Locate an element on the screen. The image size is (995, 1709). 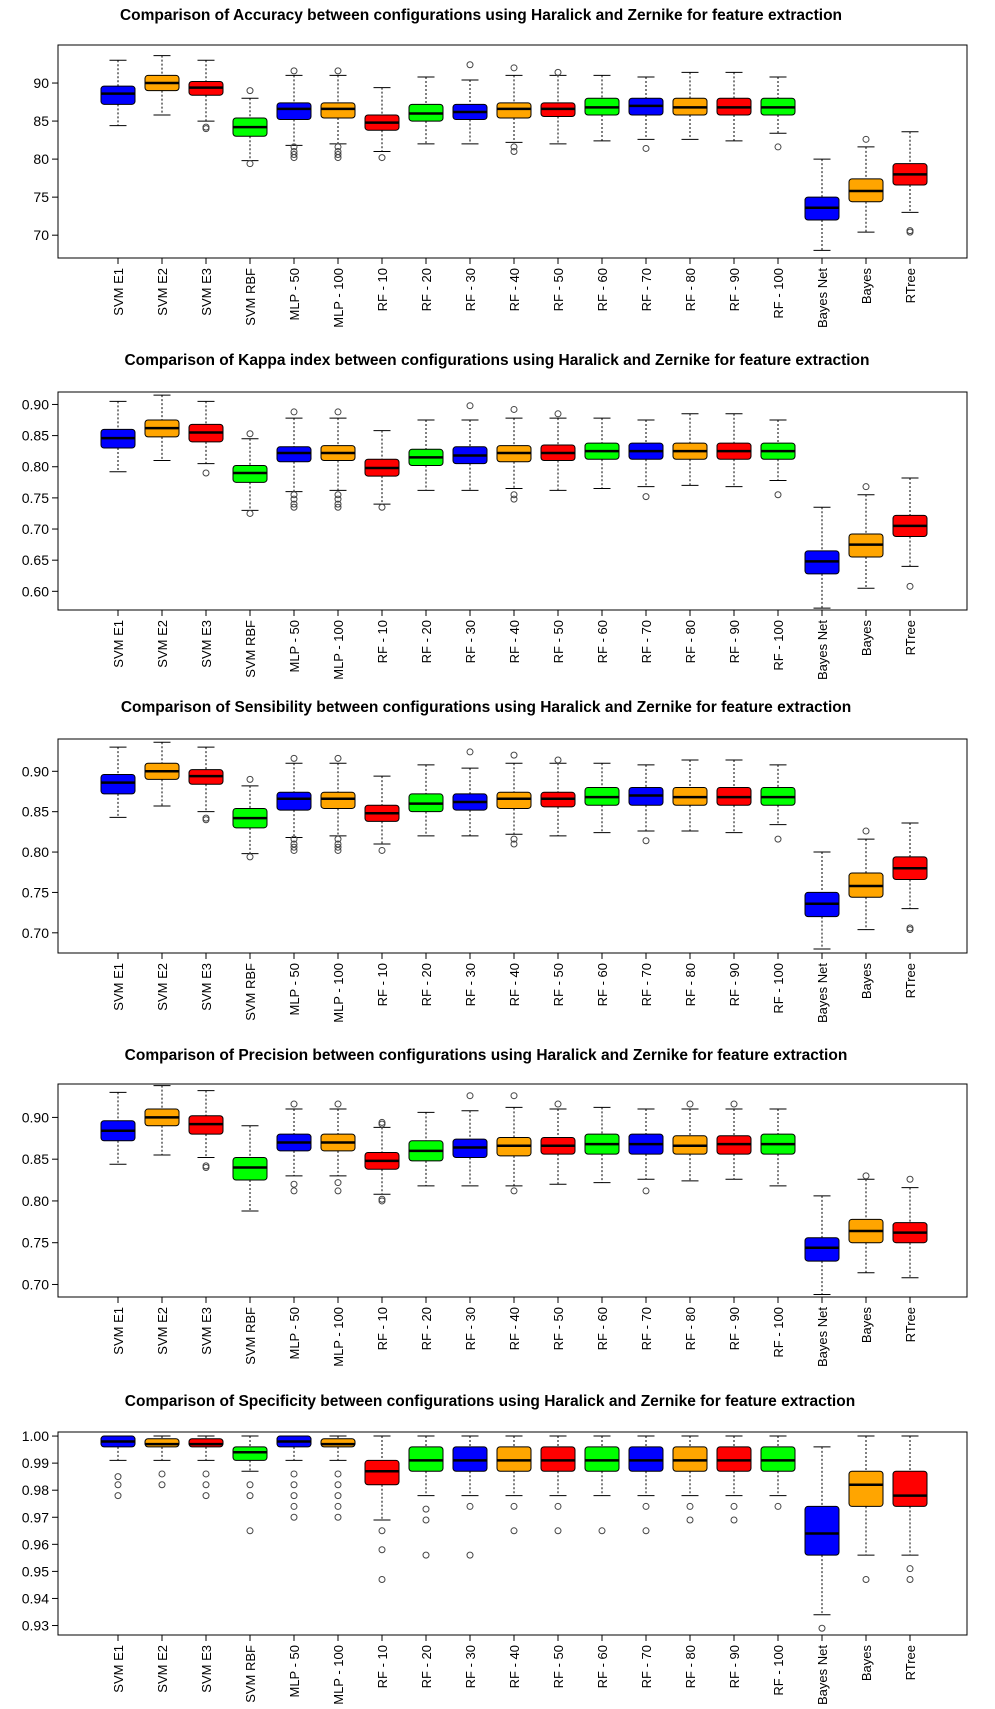
y-tick-label: 0.99 is located at coordinates (35, 1463).